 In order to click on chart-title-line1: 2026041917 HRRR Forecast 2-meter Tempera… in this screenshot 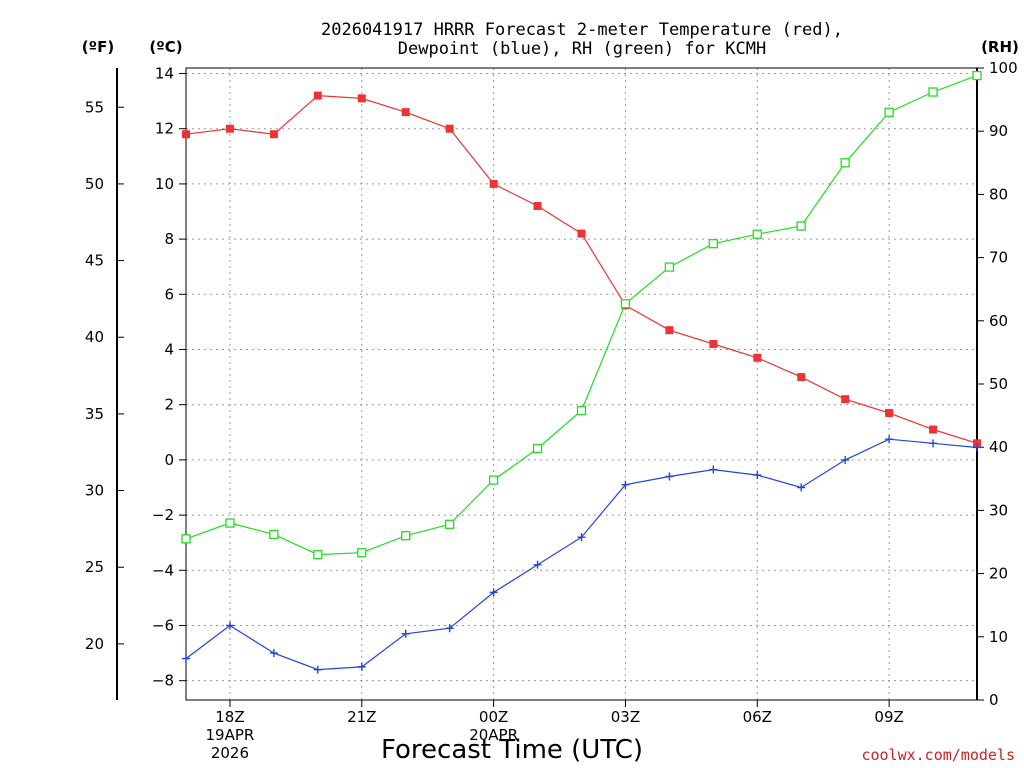, I will do `click(582, 30)`.